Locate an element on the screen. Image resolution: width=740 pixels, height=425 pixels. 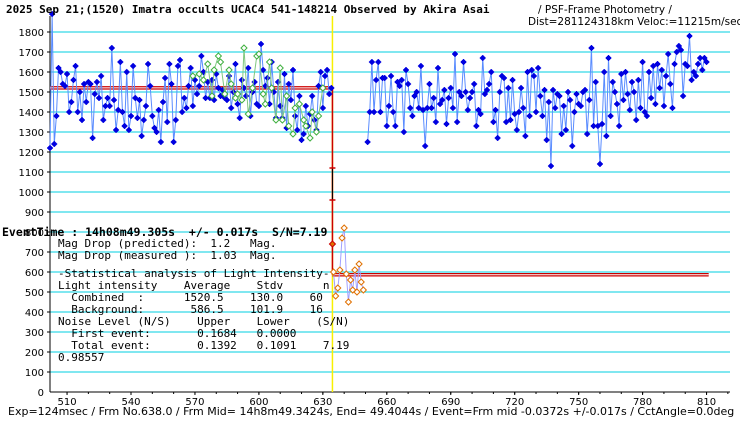
x-tick-label: 540 is located at coordinates (130, 402).